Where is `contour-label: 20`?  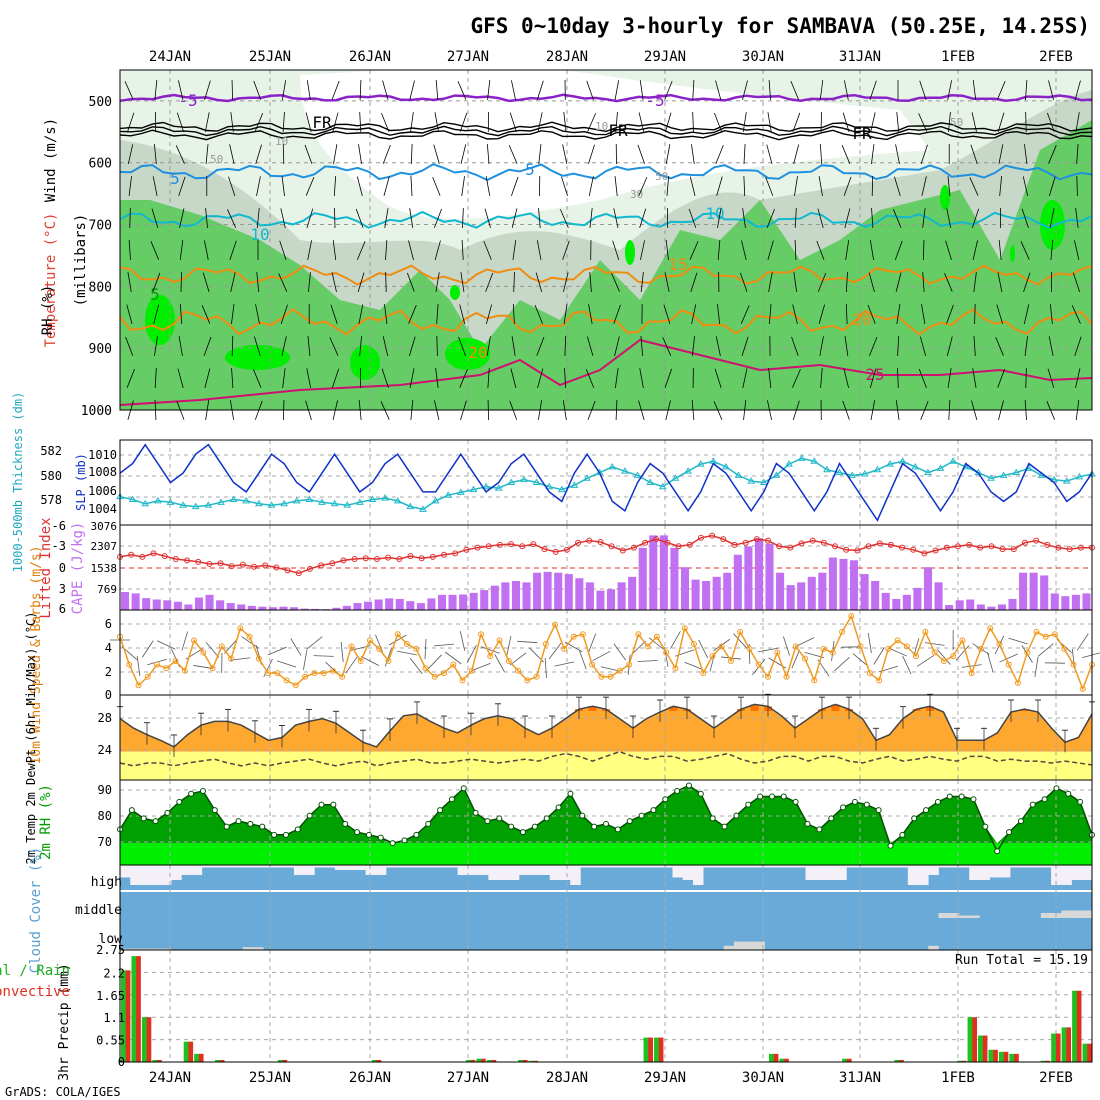 contour-label: 20 is located at coordinates (861, 319).